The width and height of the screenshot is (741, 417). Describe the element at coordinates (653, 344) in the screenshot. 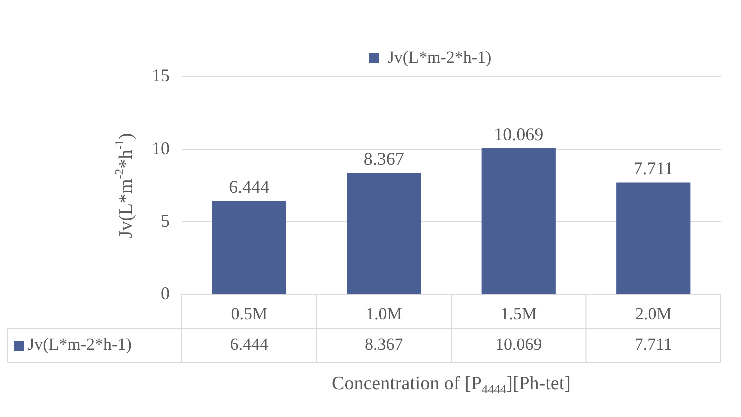

I see `text: 7.711` at that location.